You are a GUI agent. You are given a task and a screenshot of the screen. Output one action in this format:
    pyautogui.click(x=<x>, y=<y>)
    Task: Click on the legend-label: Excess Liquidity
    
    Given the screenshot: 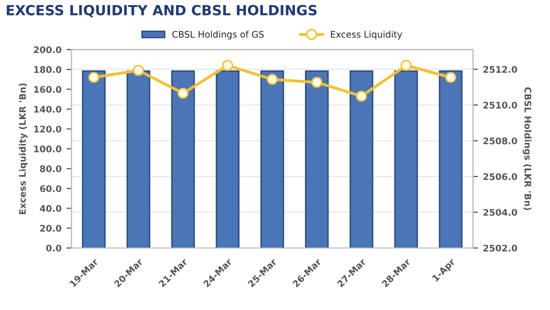 What is the action you would take?
    pyautogui.click(x=366, y=35)
    